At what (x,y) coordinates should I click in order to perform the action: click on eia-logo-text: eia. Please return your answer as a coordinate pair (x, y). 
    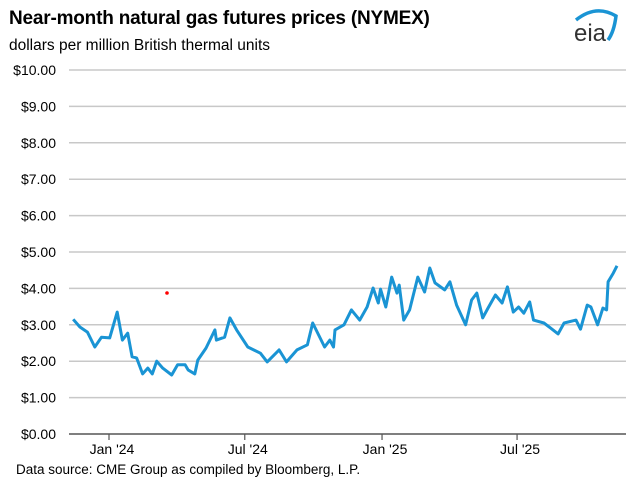
    Looking at the image, I should click on (590, 32).